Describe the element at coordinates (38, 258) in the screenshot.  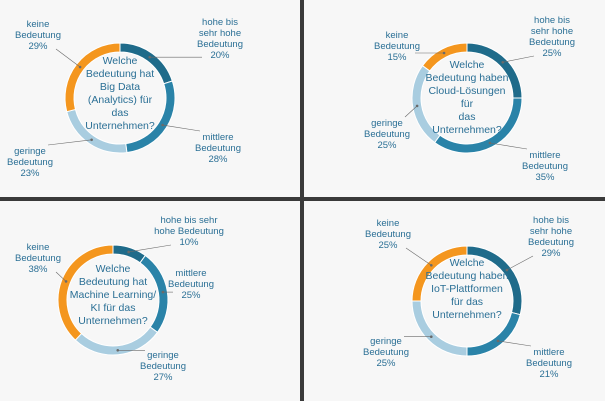
I see `data-label-keine-machine-learning: keine Bedeutung 38%` at that location.